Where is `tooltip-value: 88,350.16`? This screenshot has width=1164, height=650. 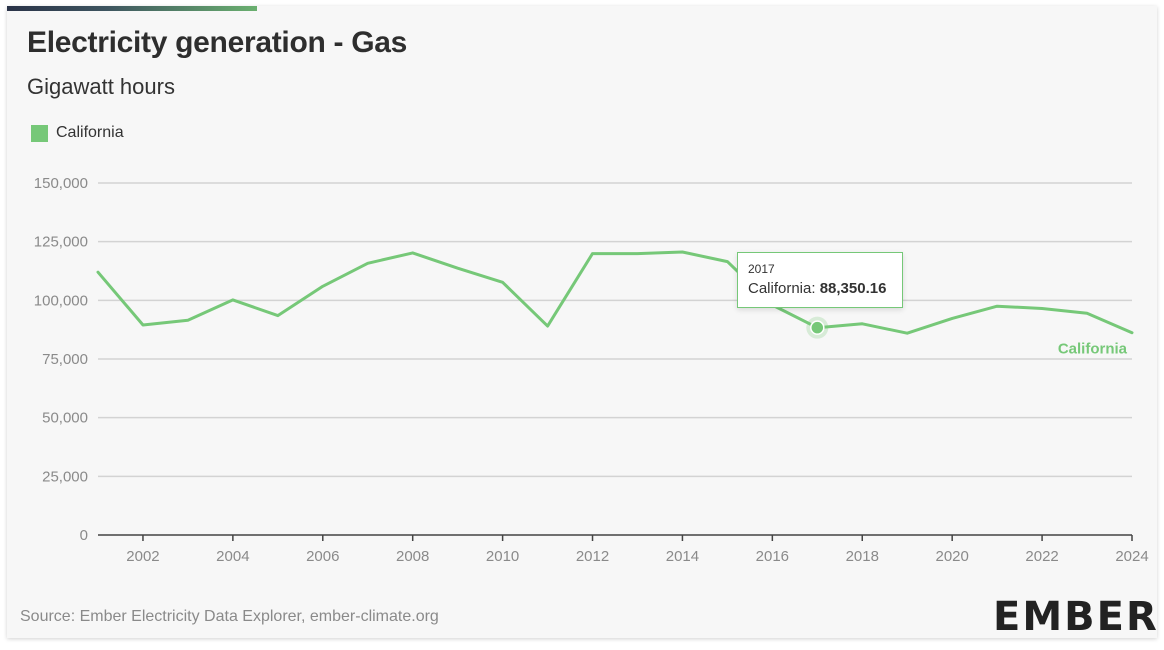 tooltip-value: 88,350.16 is located at coordinates (853, 288).